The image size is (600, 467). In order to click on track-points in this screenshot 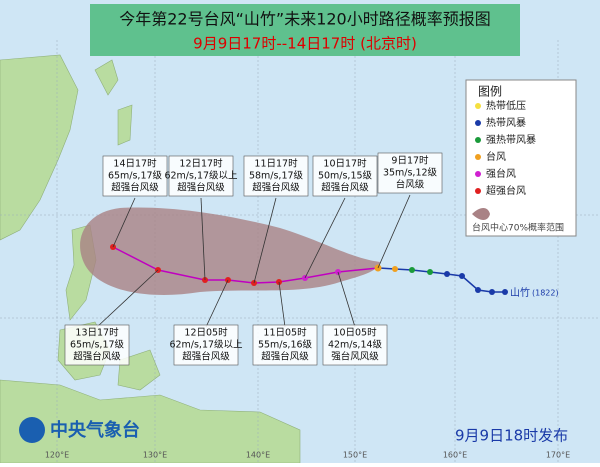, I will do `click(309, 269)`.